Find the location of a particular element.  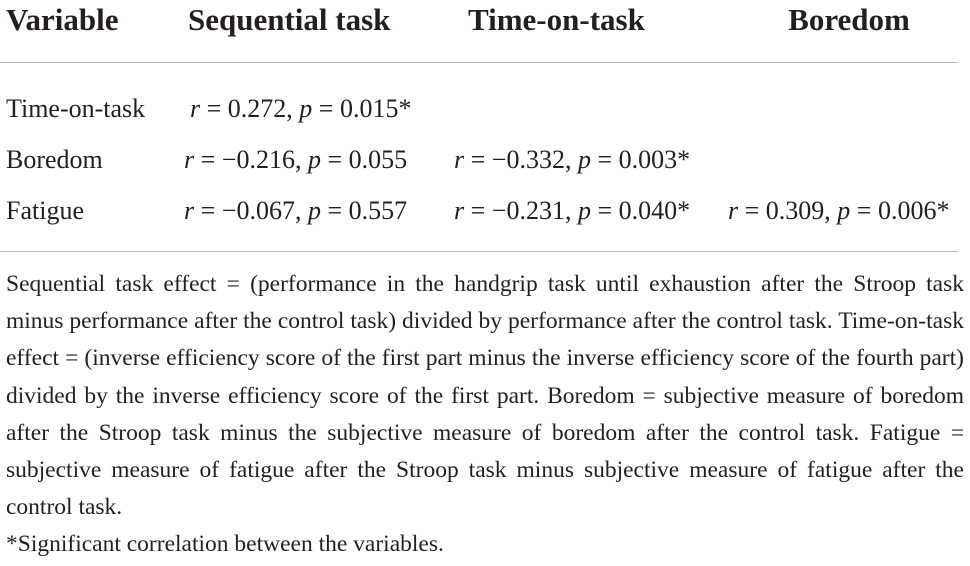

table-bottom-rule is located at coordinates (479, 251).